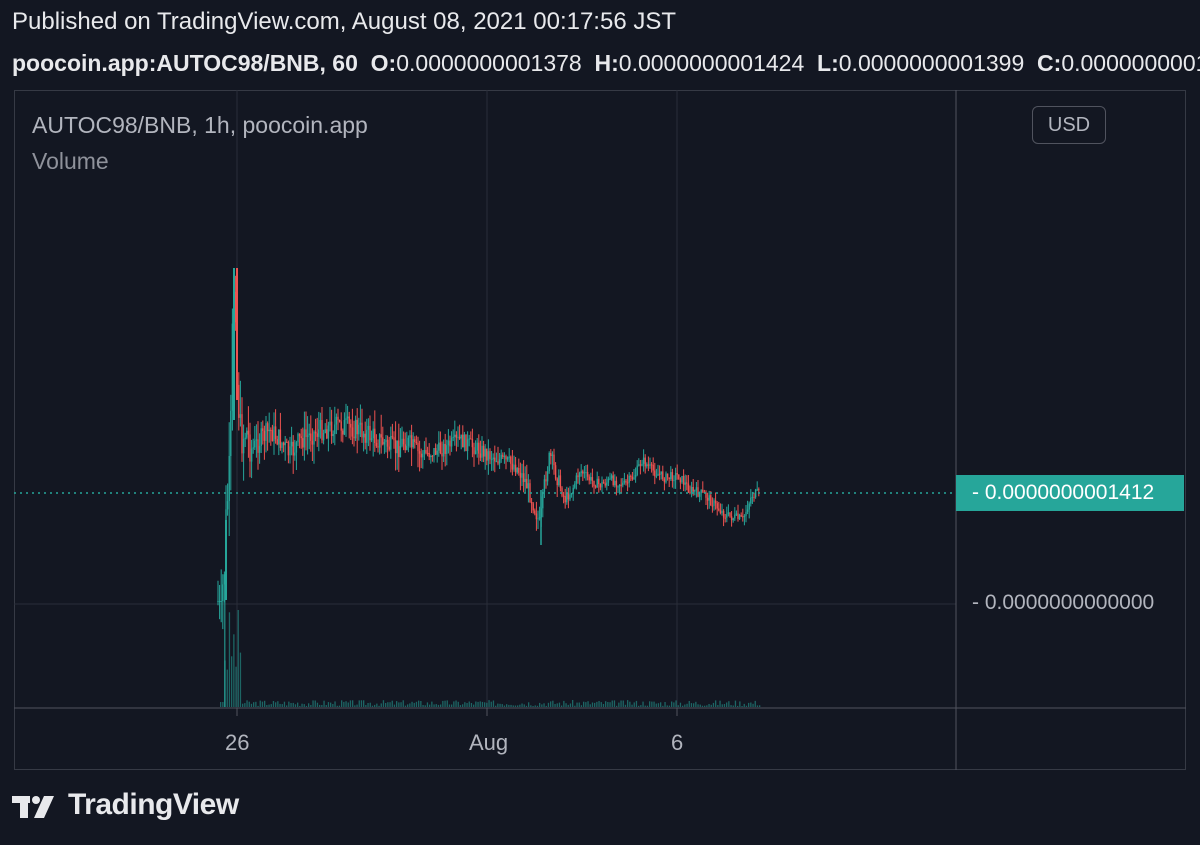 The height and width of the screenshot is (845, 1200). Describe the element at coordinates (125, 805) in the screenshot. I see `tradingview-logo: TradingView` at that location.